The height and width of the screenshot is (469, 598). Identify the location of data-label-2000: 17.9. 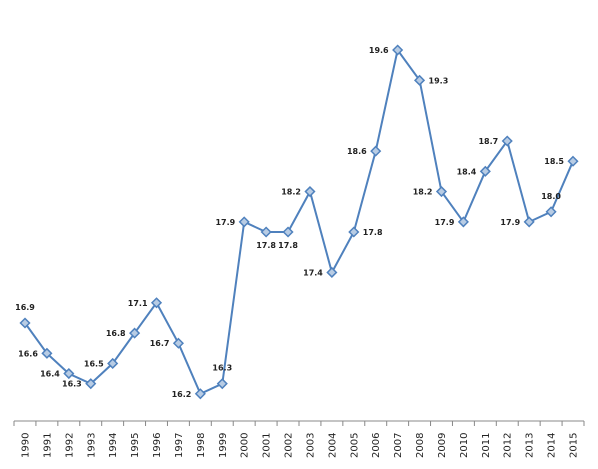
(225, 222).